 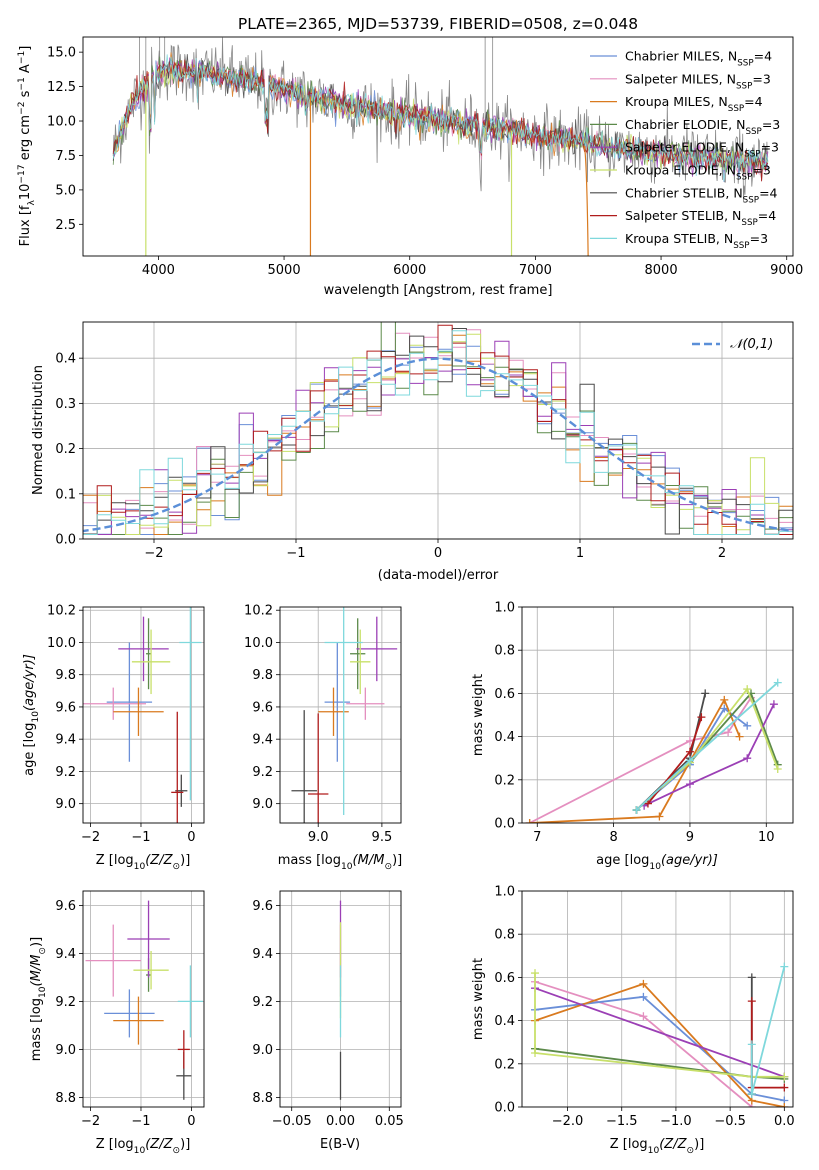 I want to click on axes-age-vs-mass: 9.0 9.5 9.0 9.2 9.4 9.6 9.8 10.0 10.2, so click(x=323, y=724).